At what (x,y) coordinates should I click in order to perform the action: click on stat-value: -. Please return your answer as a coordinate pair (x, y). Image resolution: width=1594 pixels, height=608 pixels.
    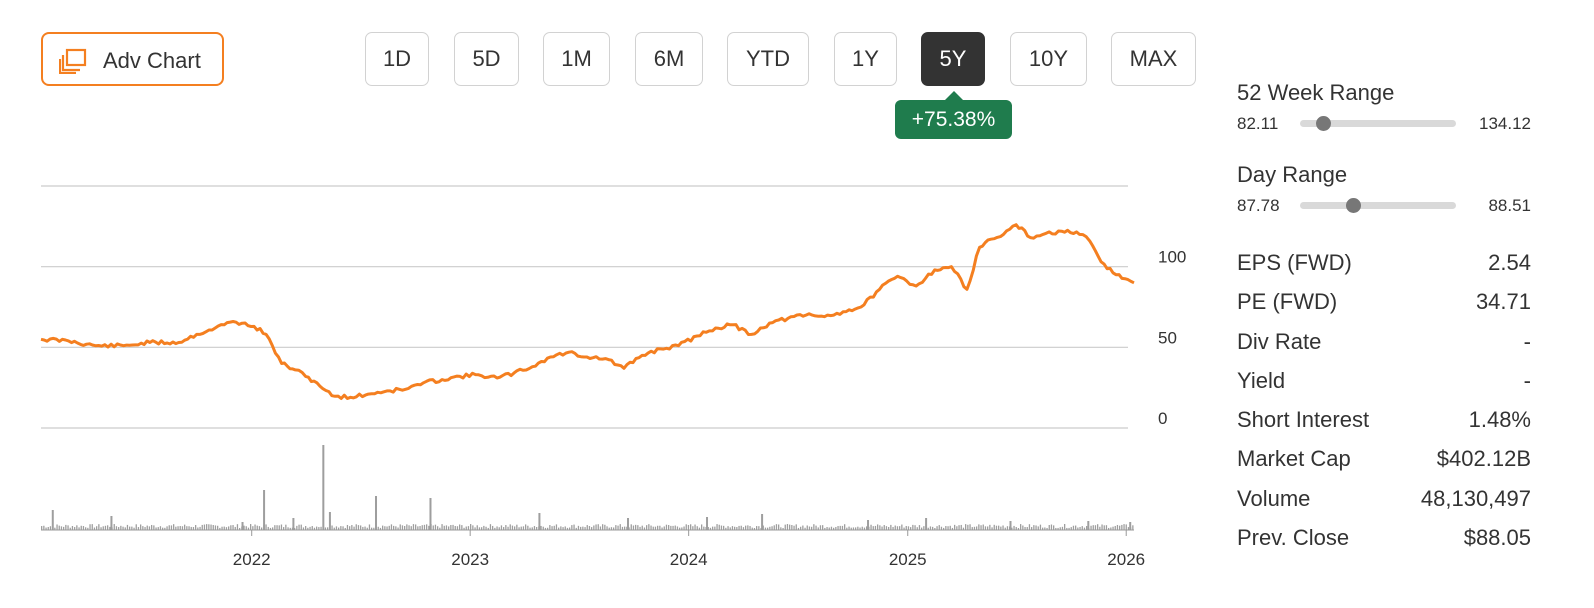
    Looking at the image, I should click on (1527, 341).